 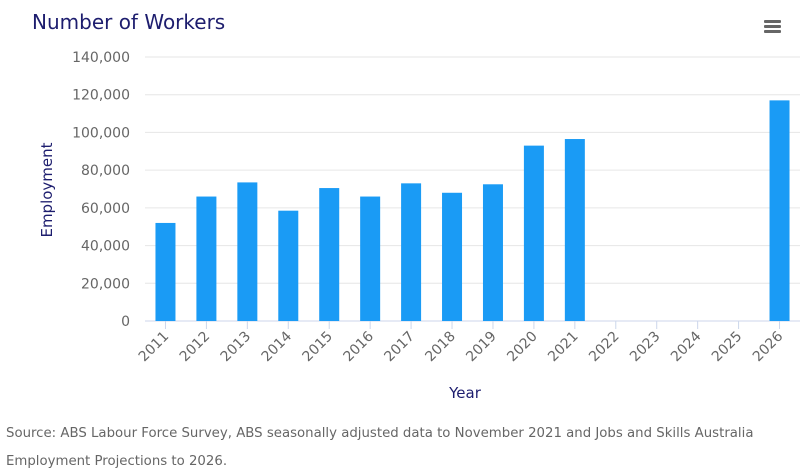 What do you see at coordinates (206, 258) in the screenshot?
I see `bar-2012` at bounding box center [206, 258].